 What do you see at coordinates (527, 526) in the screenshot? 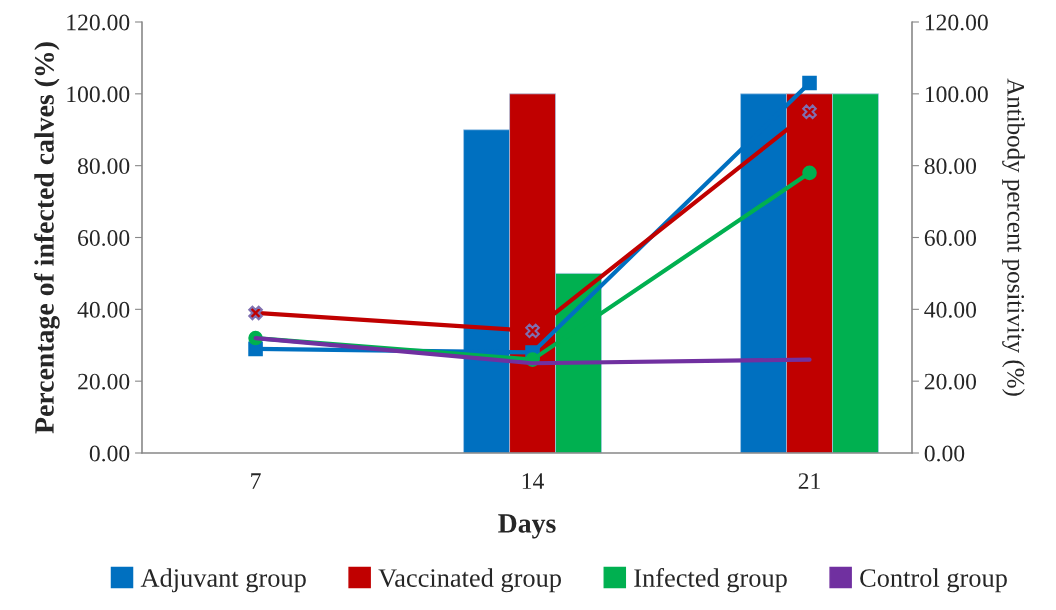
I see `x-axis-title: Days` at bounding box center [527, 526].